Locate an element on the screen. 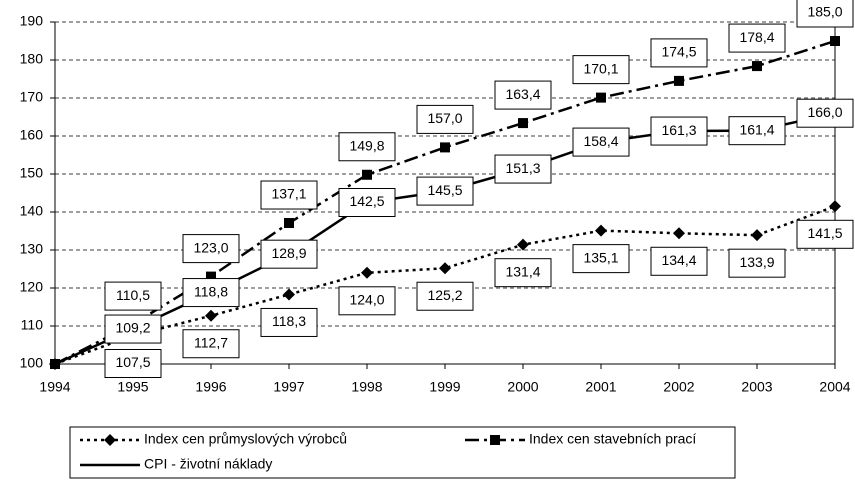  value-label: 123,0 is located at coordinates (210, 247).